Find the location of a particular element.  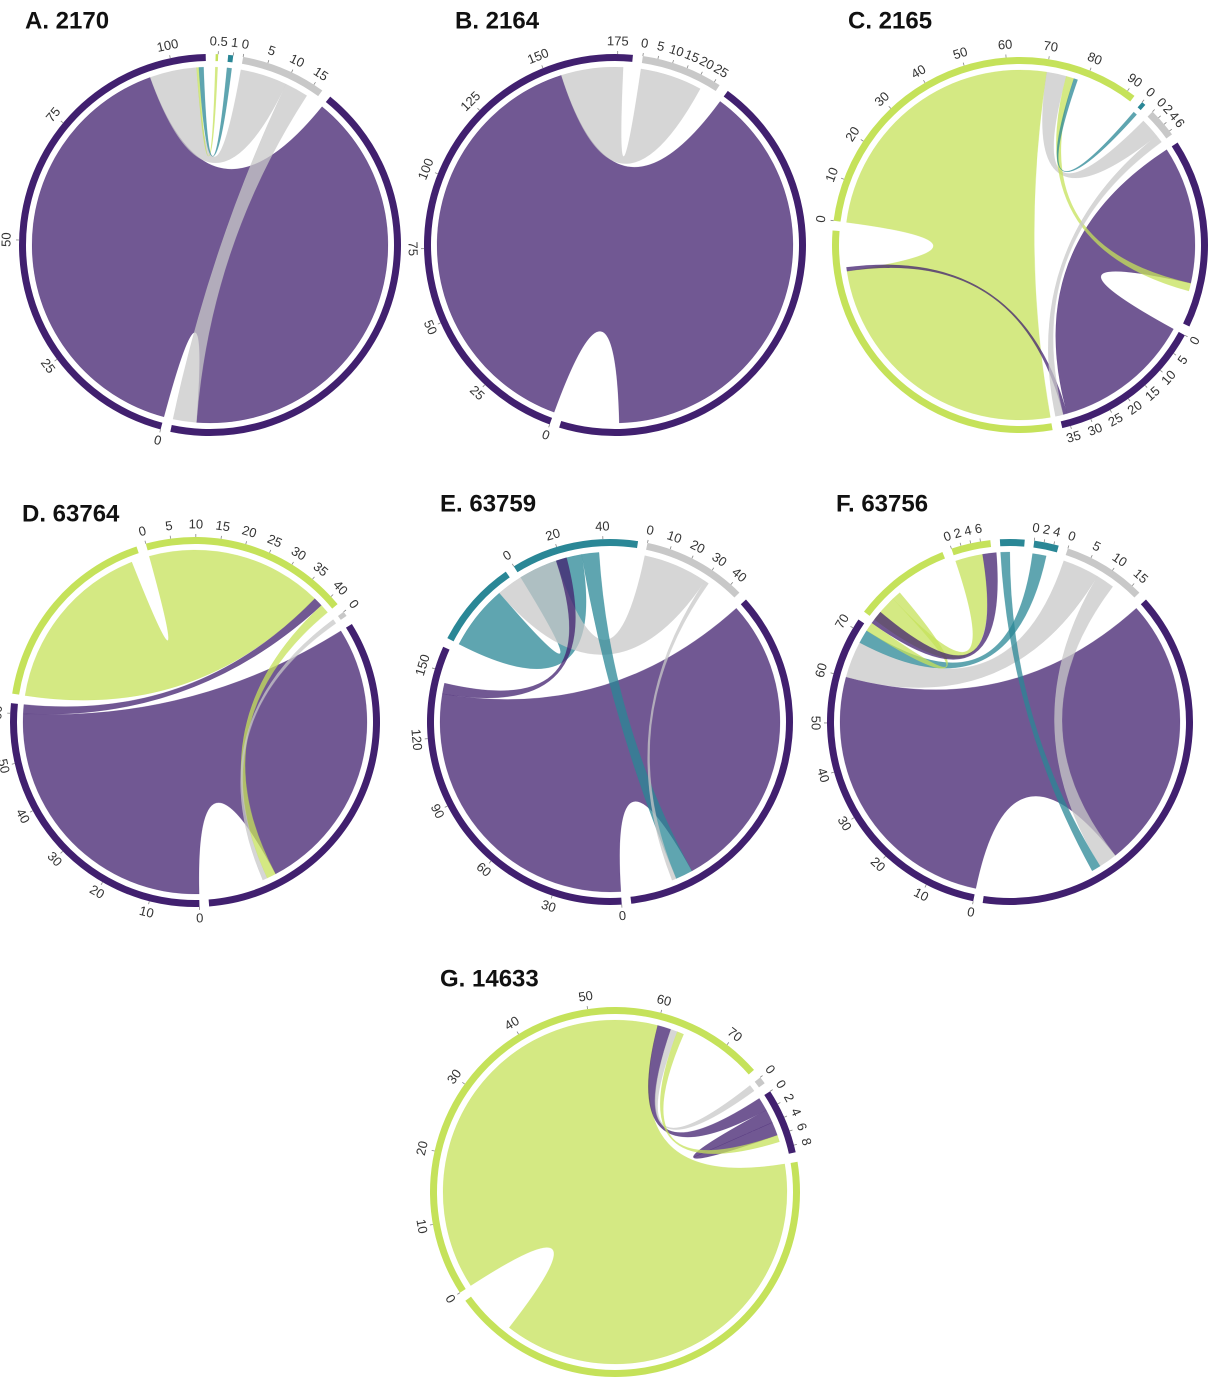

tick-label: 0.5 is located at coordinates (218, 41).